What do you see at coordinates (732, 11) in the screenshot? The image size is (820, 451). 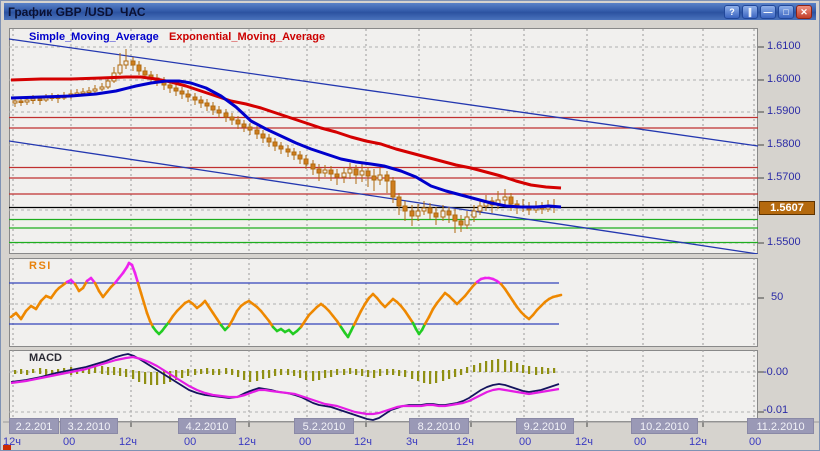 I see `help-button: ?` at bounding box center [732, 11].